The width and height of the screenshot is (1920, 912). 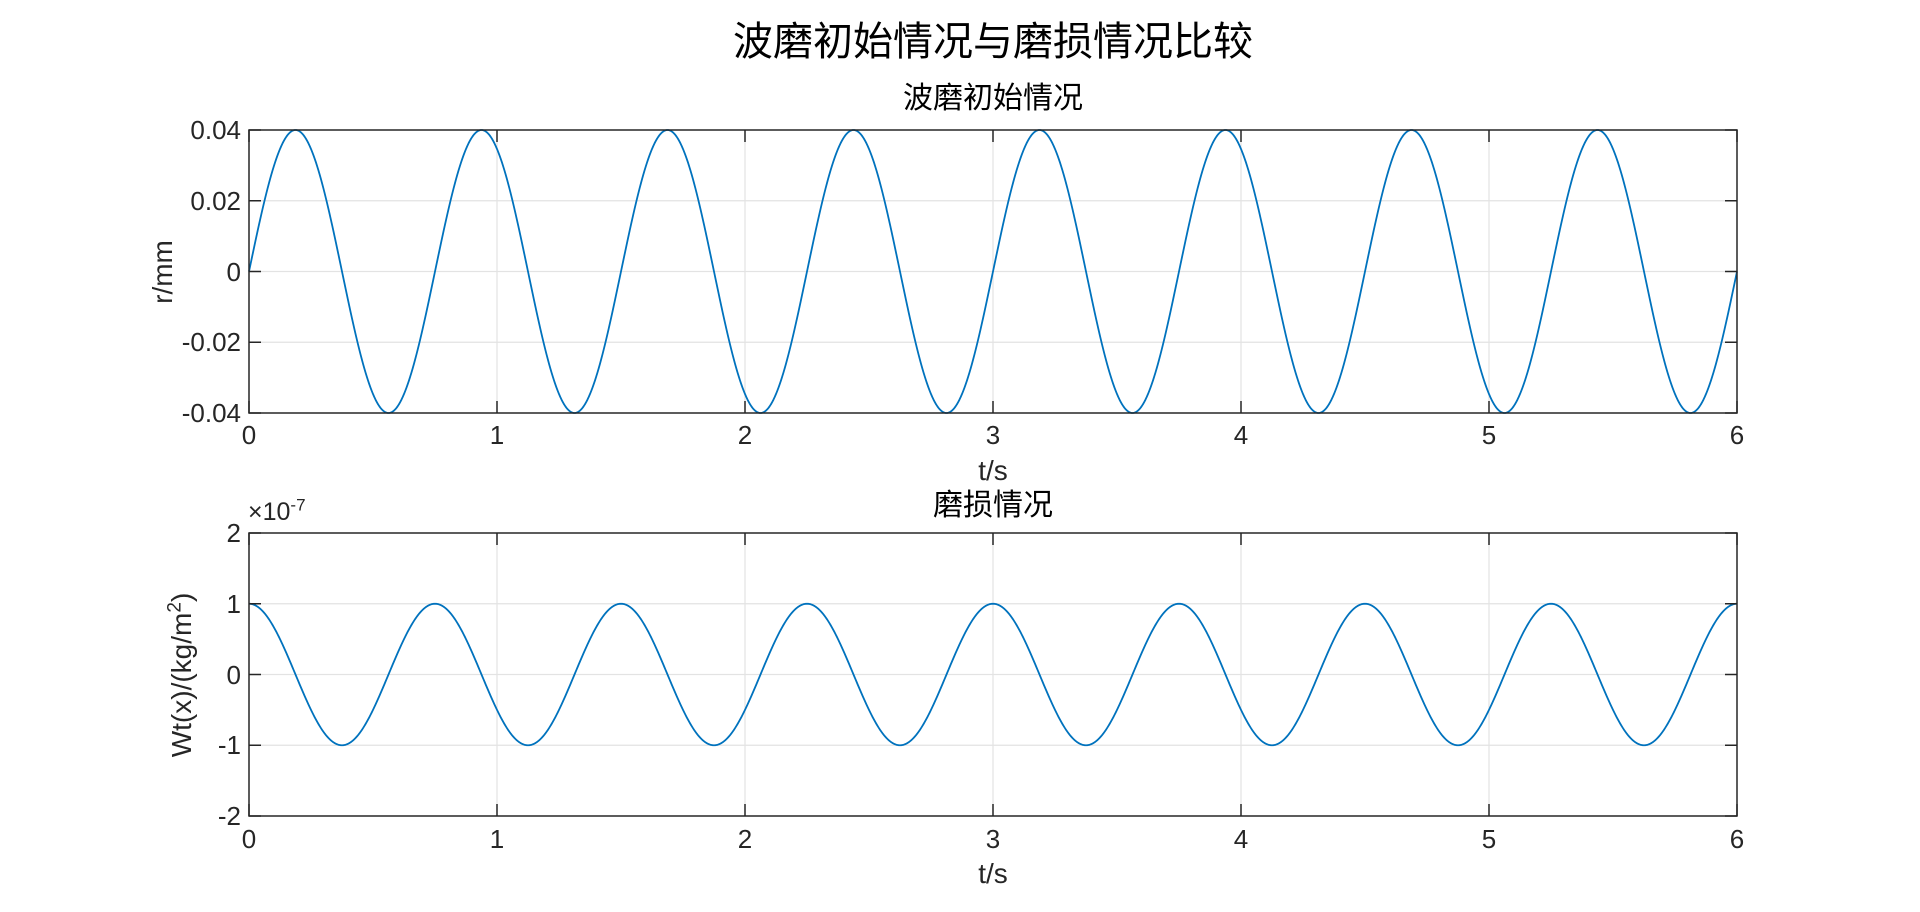 I want to click on subplot2-y-tick-label: 2, so click(x=233, y=533).